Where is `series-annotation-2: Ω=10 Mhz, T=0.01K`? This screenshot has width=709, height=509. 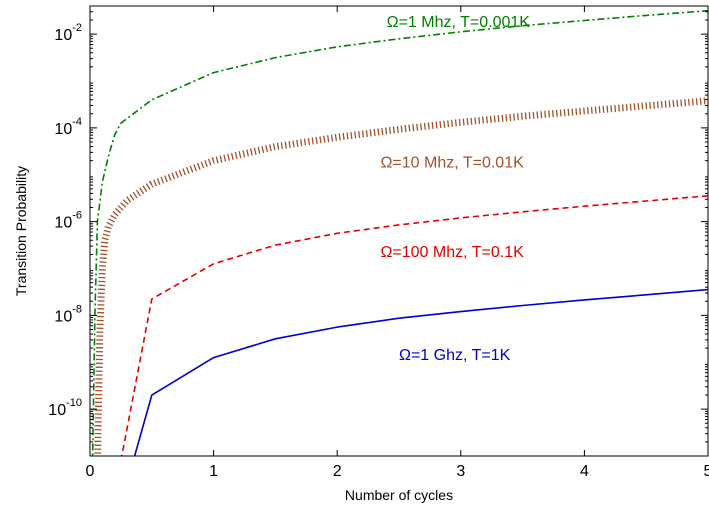 series-annotation-2: Ω=10 Mhz, T=0.01K is located at coordinates (452, 163).